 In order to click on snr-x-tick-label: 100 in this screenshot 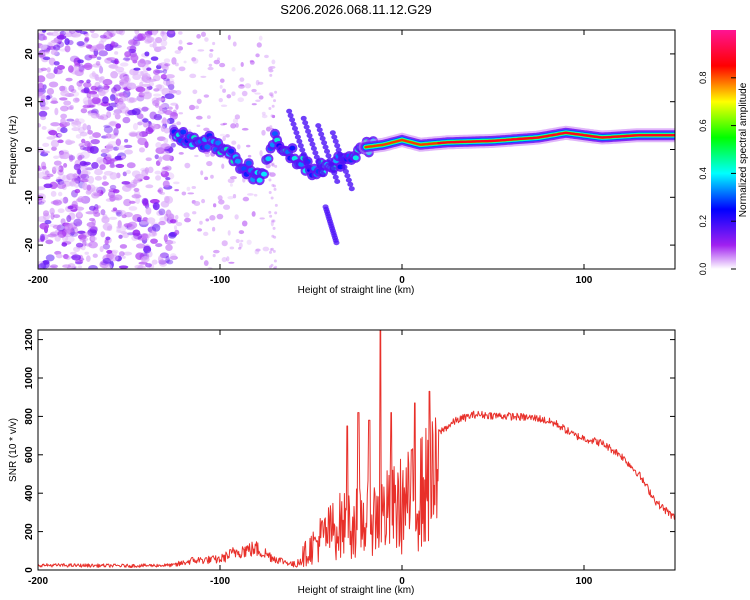, I will do `click(584, 581)`.